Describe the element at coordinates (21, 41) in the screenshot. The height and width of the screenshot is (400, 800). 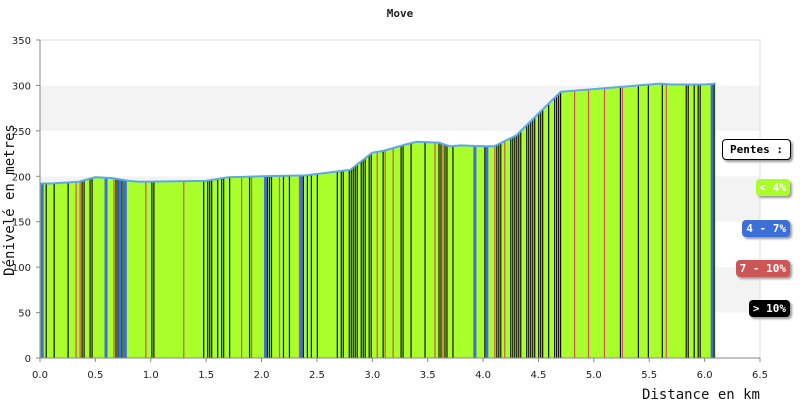
I see `y-tick-label: 350` at that location.